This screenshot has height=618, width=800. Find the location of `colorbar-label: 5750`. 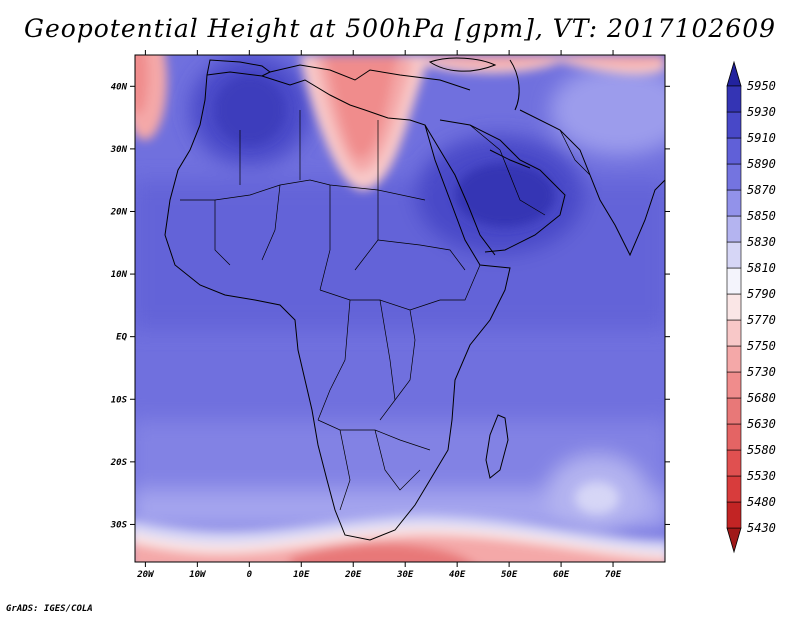

colorbar-label: 5750 is located at coordinates (761, 346).